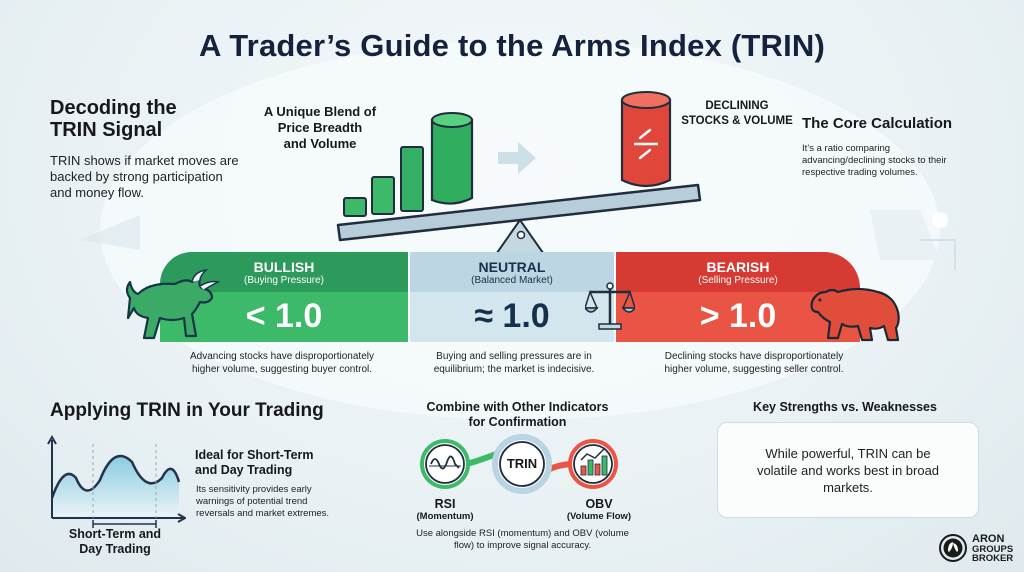  I want to click on decoding-heading-line2: TRIN Signal, so click(106, 130).